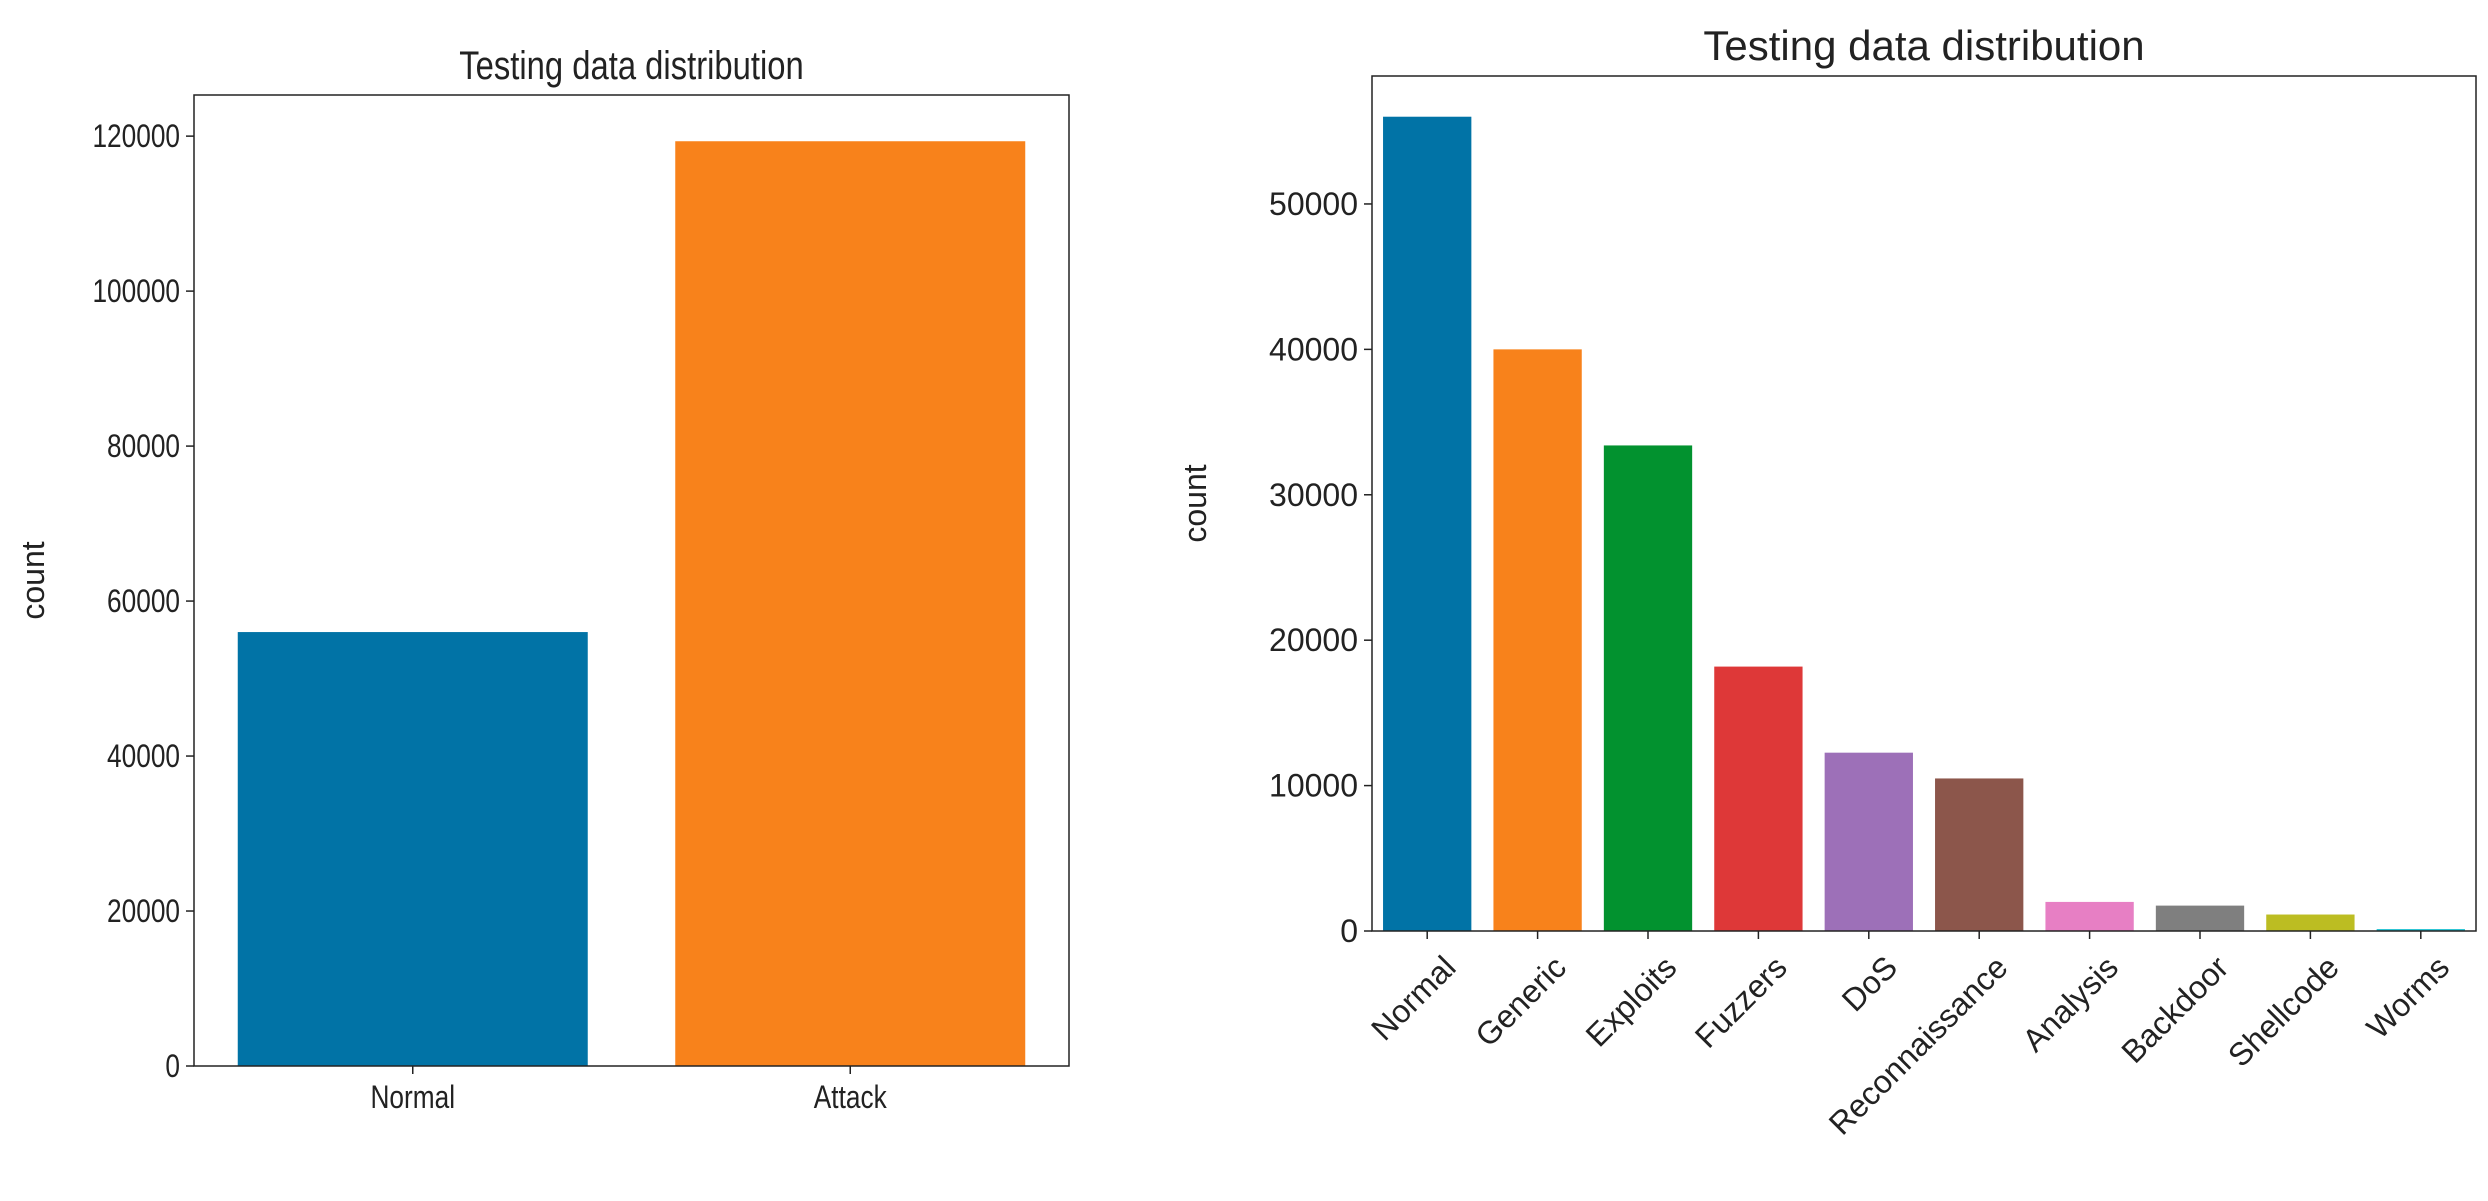 Image resolution: width=2488 pixels, height=1201 pixels. What do you see at coordinates (1869, 983) in the screenshot?
I see `x-tick-label: DoS` at bounding box center [1869, 983].